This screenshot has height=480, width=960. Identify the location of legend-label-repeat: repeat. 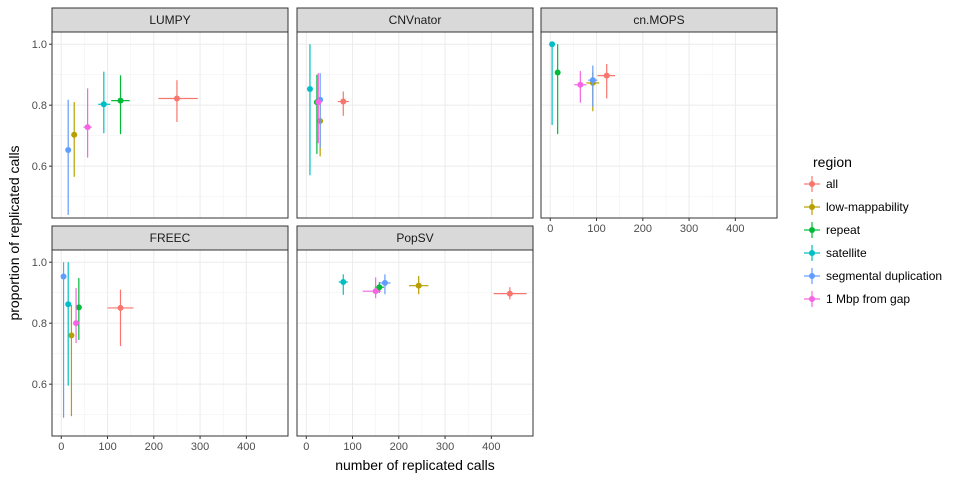
(843, 230).